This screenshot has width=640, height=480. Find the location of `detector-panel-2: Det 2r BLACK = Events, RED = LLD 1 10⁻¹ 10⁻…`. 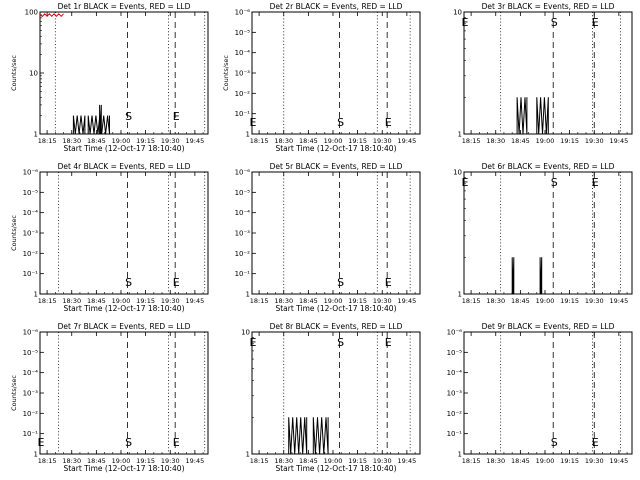

detector-panel-2: Det 2r BLACK = Events, RED = LLD 1 10⁻¹ 10⁻… is located at coordinates (321, 77).